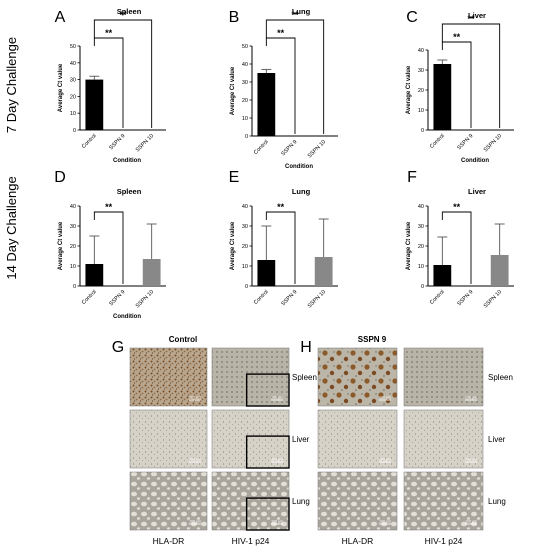 Image resolution: width=534 pixels, height=550 pixels. I want to click on tissue-row-label: Spleen, so click(500, 377).